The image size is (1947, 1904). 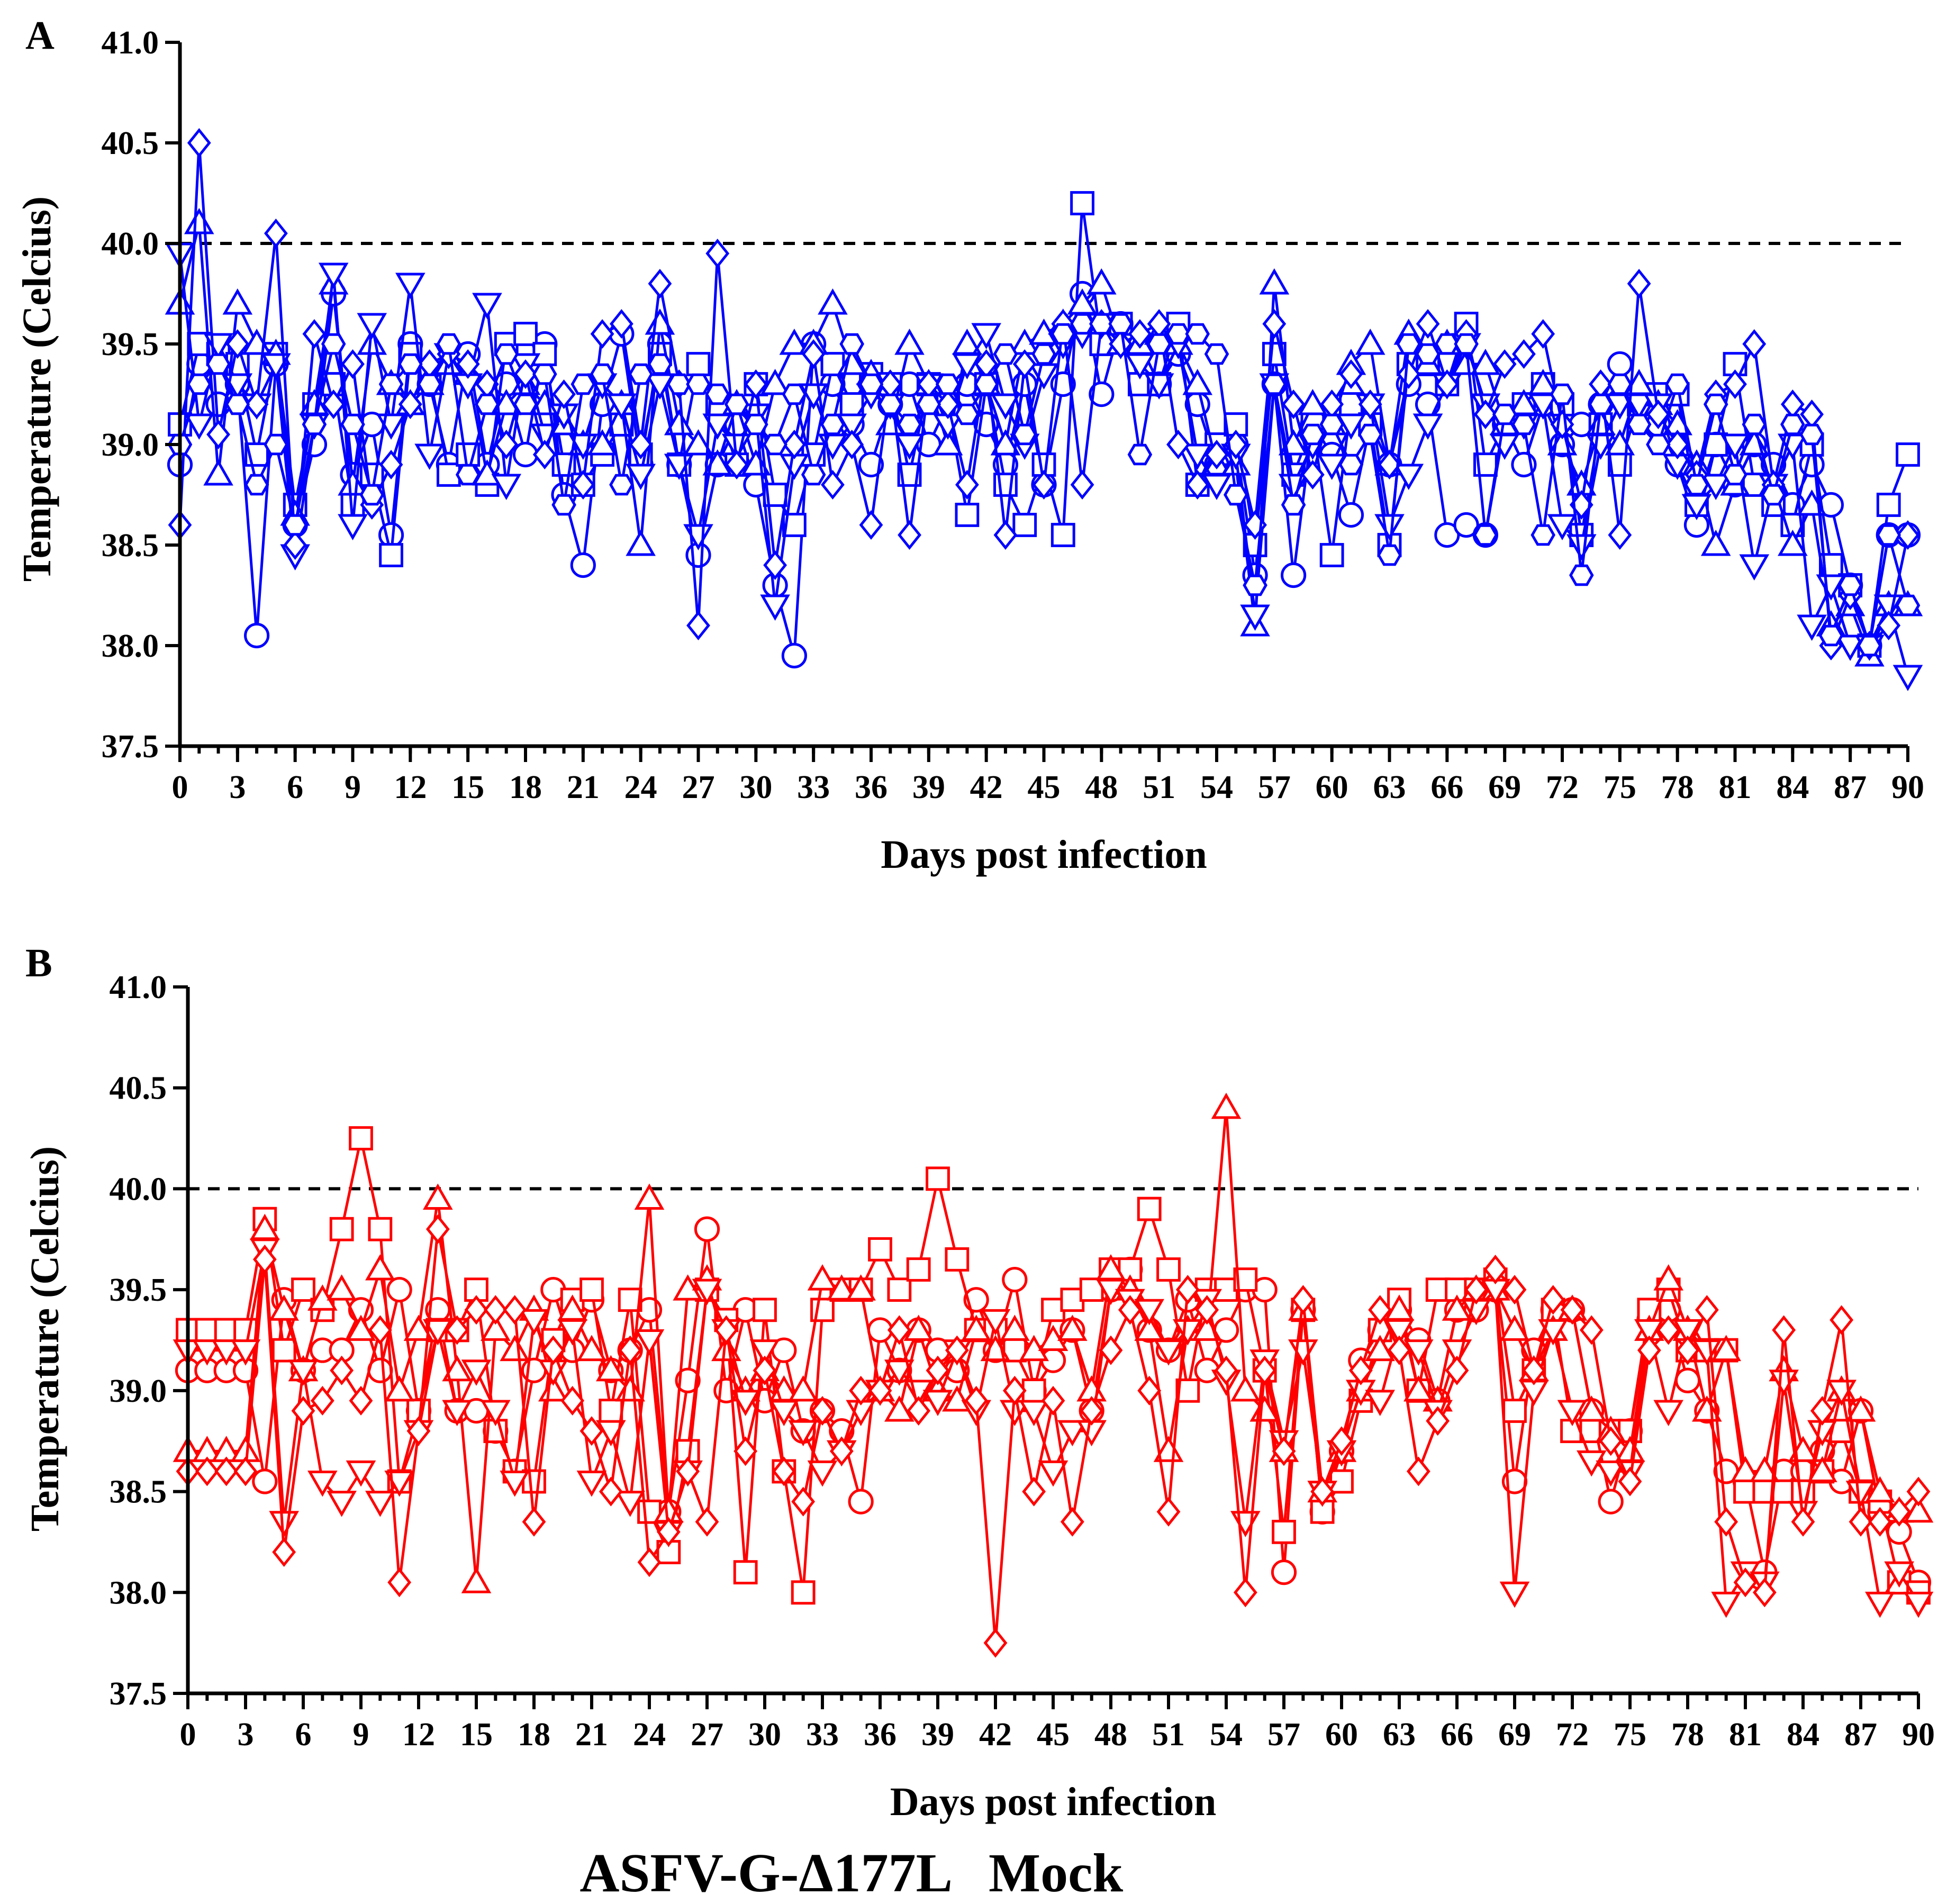 I want to click on x-tick-label: 30, so click(x=755, y=787).